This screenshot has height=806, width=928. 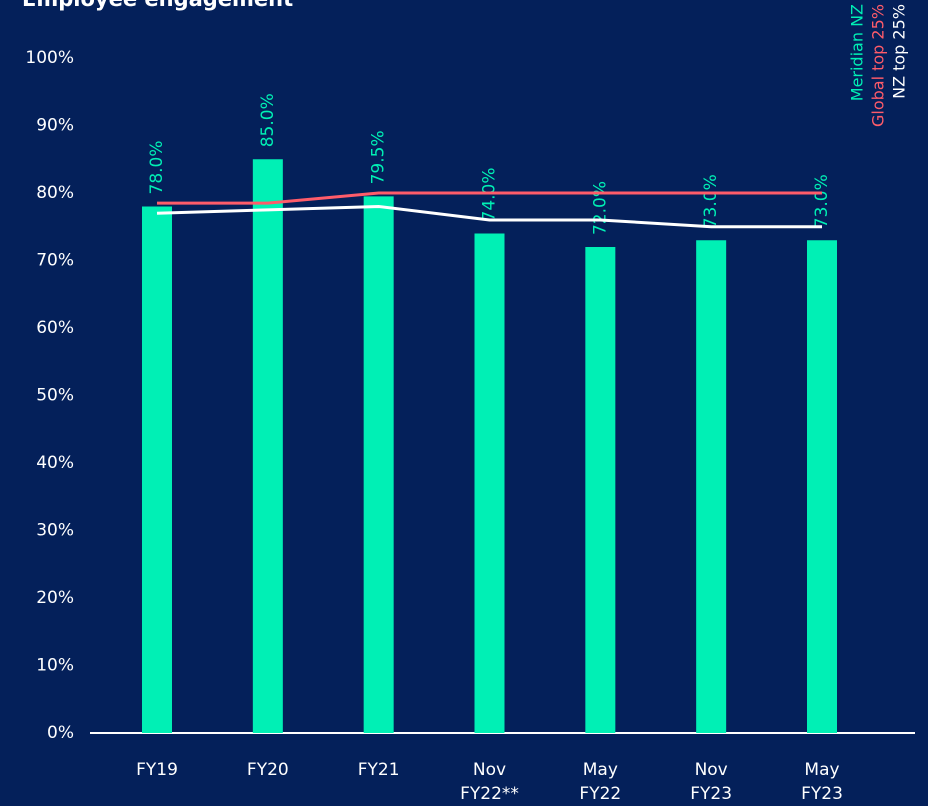 What do you see at coordinates (55, 328) in the screenshot?
I see `y-tick-label: 60%` at bounding box center [55, 328].